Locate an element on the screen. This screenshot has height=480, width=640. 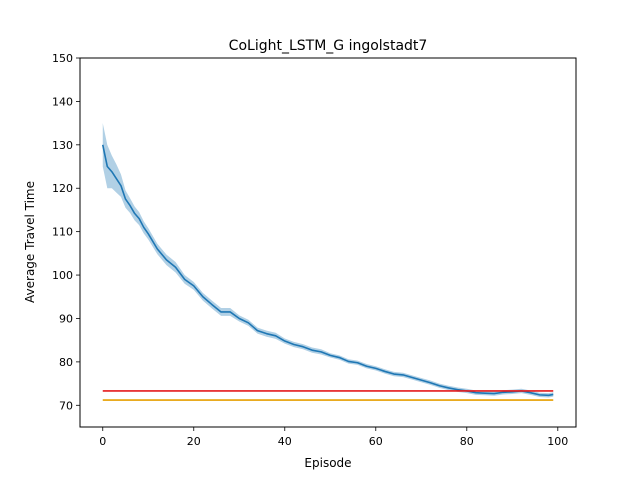
y-tick-label: 130 is located at coordinates (62, 145).